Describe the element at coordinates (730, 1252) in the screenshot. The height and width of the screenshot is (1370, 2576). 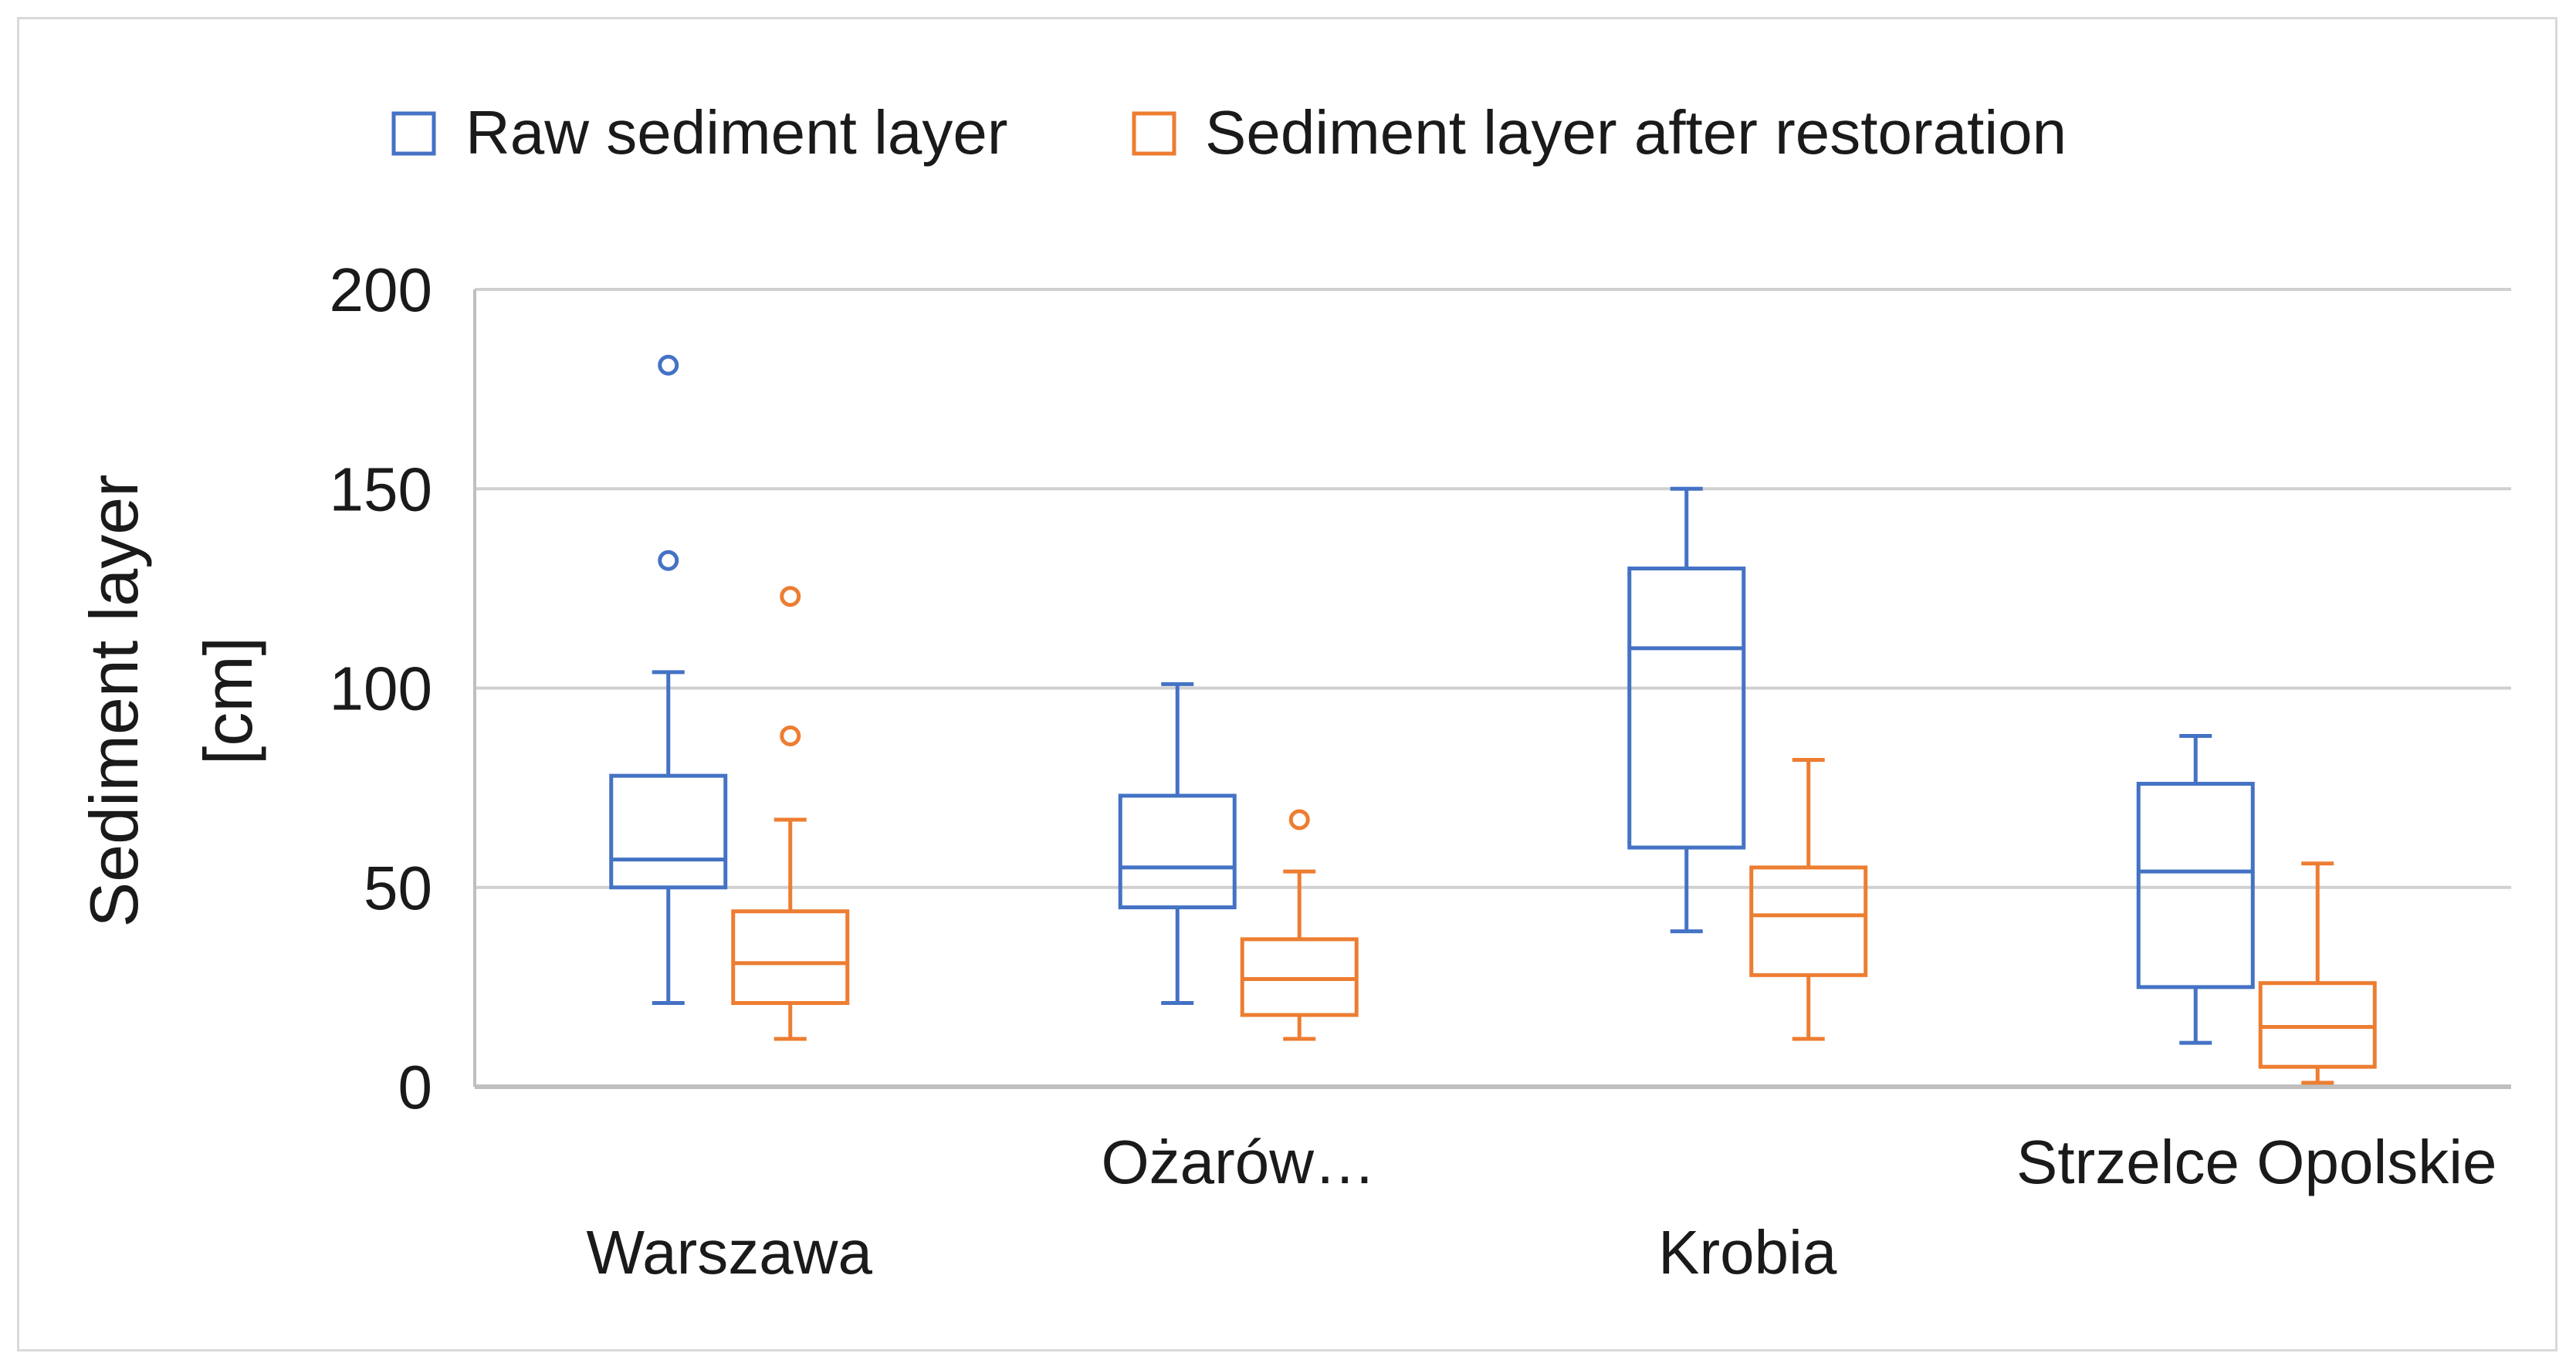
I see `x-category-label: Warszawa` at that location.